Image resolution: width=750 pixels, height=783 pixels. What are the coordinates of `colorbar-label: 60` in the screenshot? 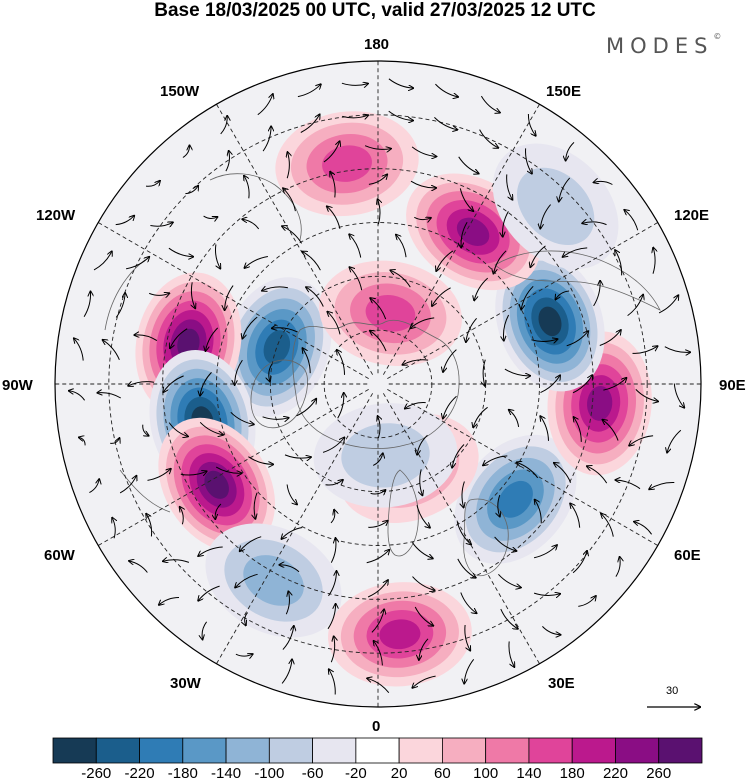 It's located at (442, 773).